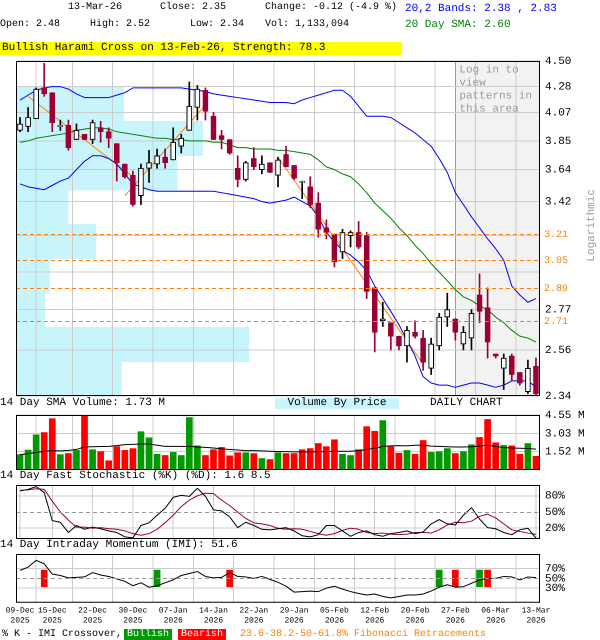 The height and width of the screenshot is (640, 600). I want to click on x-tick-label: 13-Mar 2026, so click(536, 616).